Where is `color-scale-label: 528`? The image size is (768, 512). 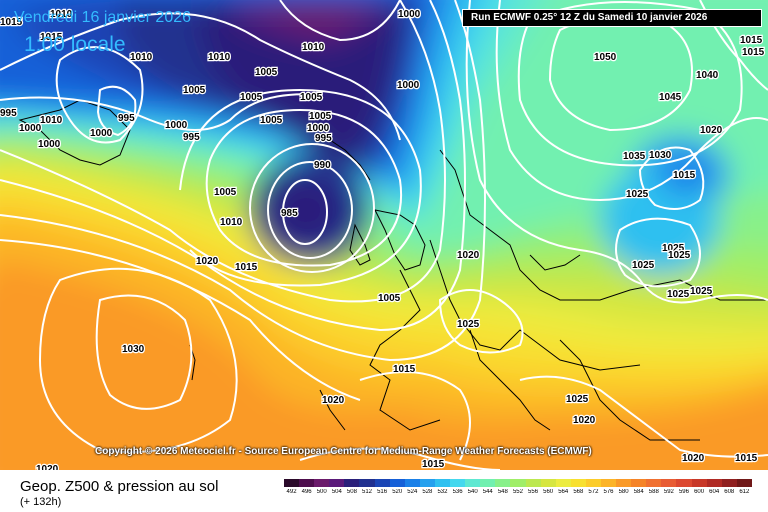 color-scale-label: 528 is located at coordinates (427, 492).